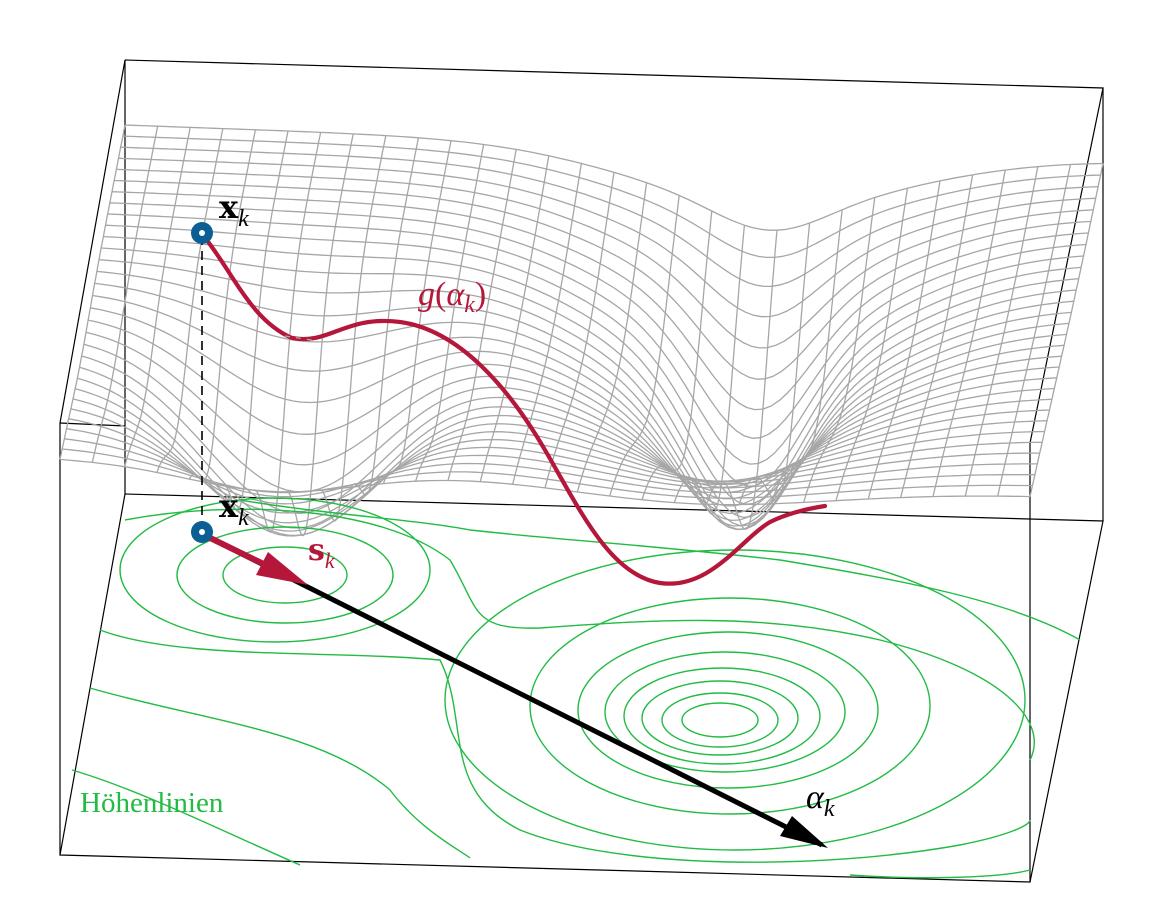 Image resolution: width=1174 pixels, height=912 pixels. Describe the element at coordinates (202, 233) in the screenshot. I see `x-k-upper-point` at that location.